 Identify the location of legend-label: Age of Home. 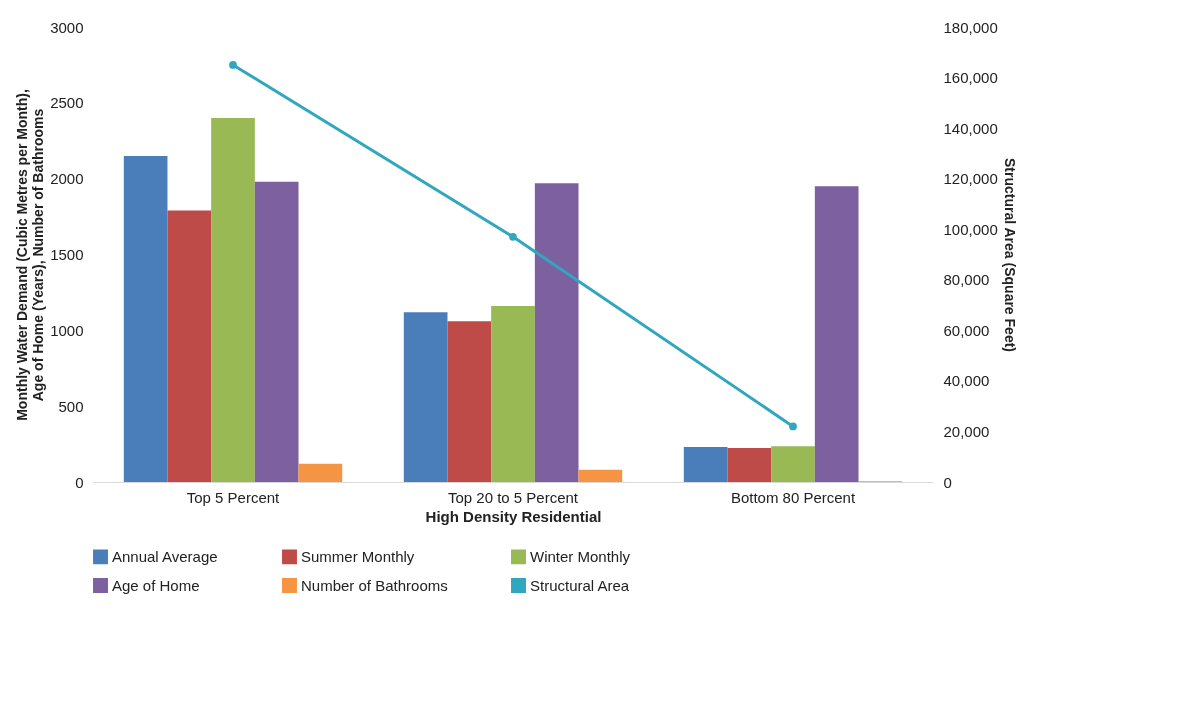
(156, 585).